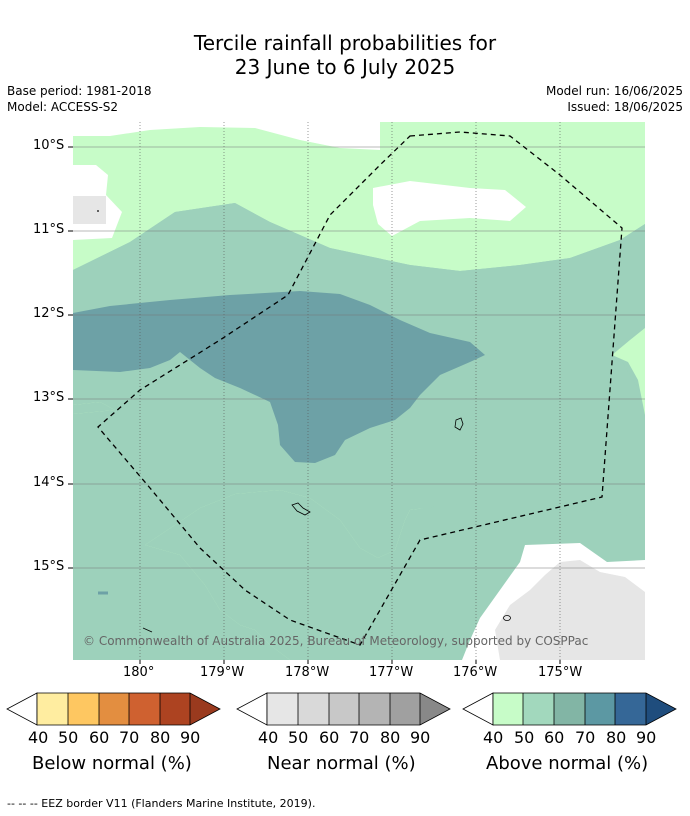 This screenshot has height=816, width=690. I want to click on lat-label: 11°S, so click(49, 229).